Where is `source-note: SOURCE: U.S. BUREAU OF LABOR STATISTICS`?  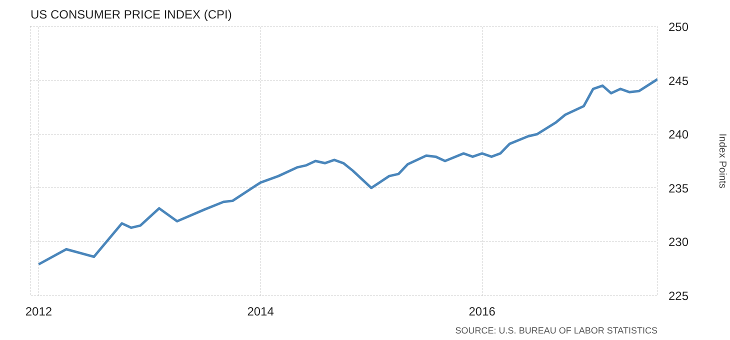
source-note: SOURCE: U.S. BUREAU OF LABOR STATISTICS is located at coordinates (556, 331).